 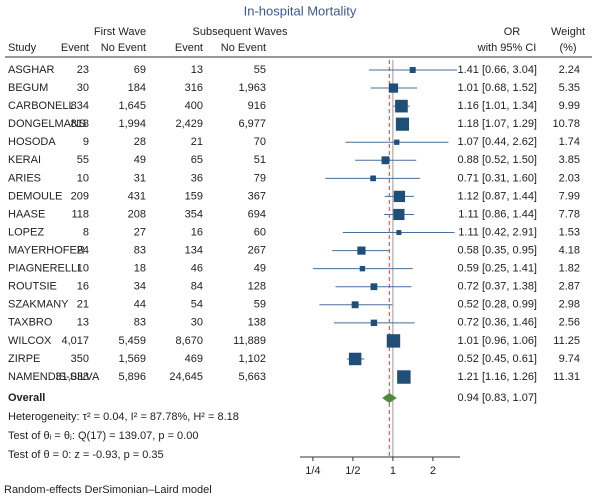 What do you see at coordinates (86, 455) in the screenshot?
I see `note: Test of θ = 0: z = -0.93, p = 0.35` at bounding box center [86, 455].